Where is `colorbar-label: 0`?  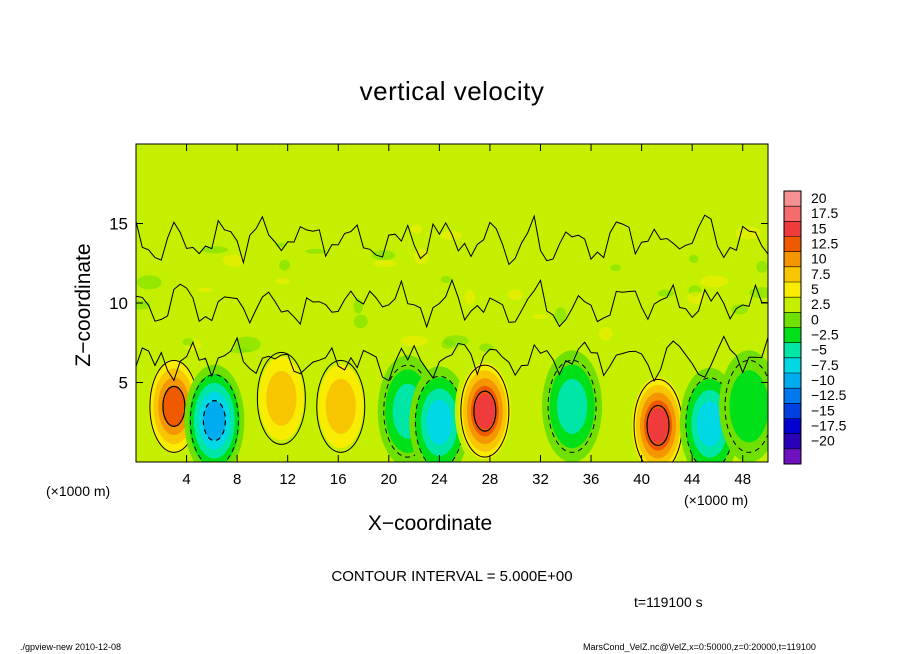
colorbar-label: 0 is located at coordinates (815, 319).